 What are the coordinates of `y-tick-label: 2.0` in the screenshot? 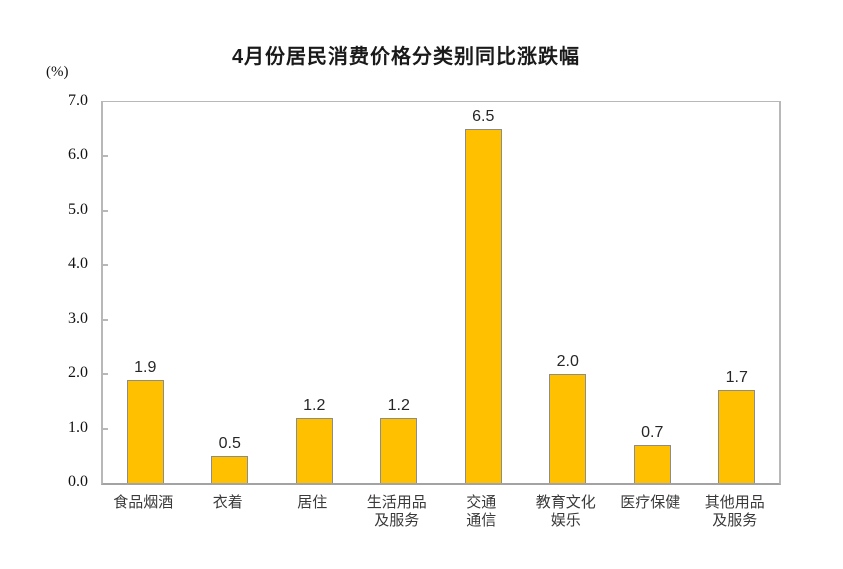 It's located at (78, 373).